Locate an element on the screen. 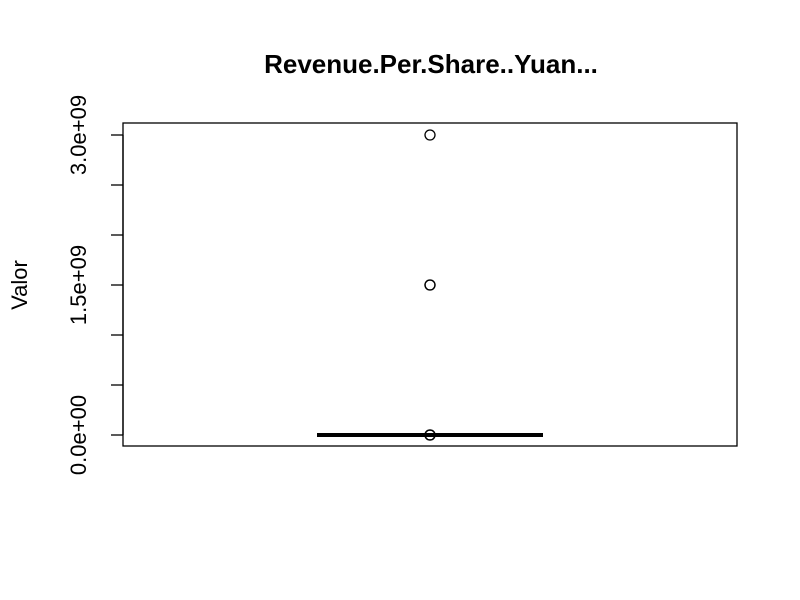 Image resolution: width=800 pixels, height=600 pixels. y-tick-label: 3.0e+09 is located at coordinates (78, 135).